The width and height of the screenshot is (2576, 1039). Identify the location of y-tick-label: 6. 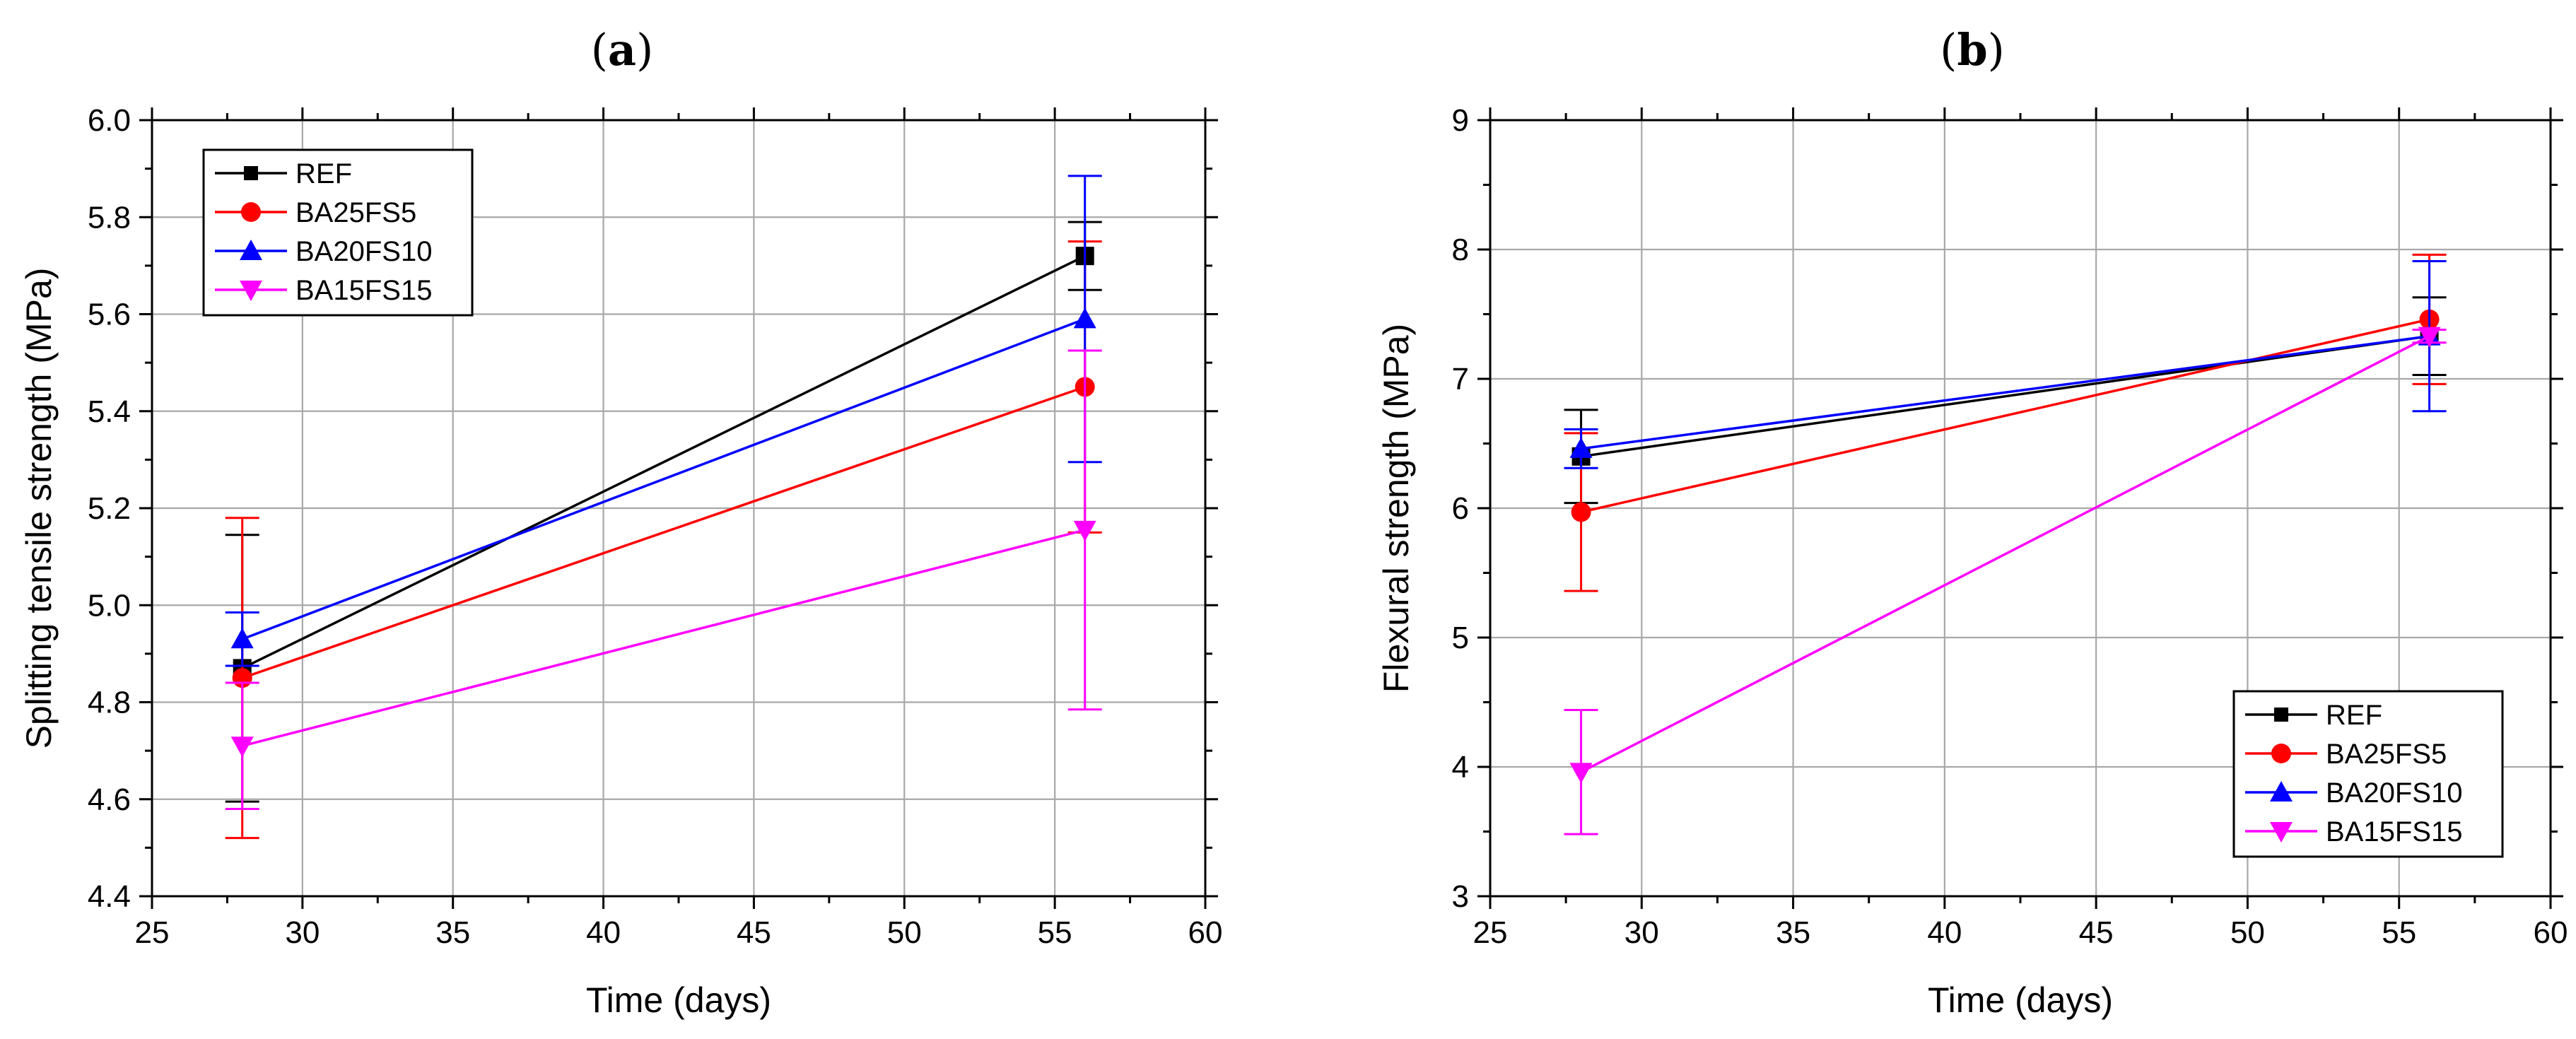
(1461, 508).